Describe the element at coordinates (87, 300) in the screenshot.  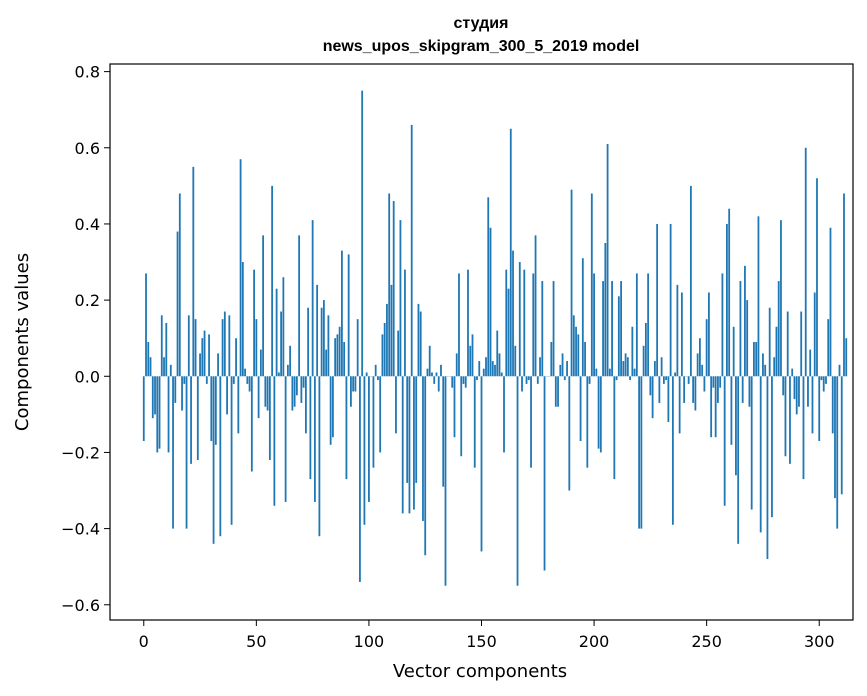
I see `y-tick-label: 0.2` at that location.